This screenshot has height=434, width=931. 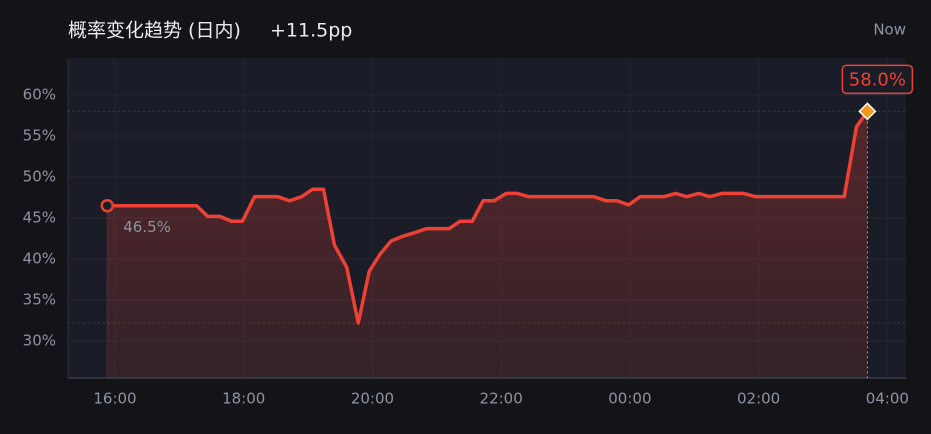 What do you see at coordinates (629, 399) in the screenshot?
I see `x-tick-label: 00:00` at bounding box center [629, 399].